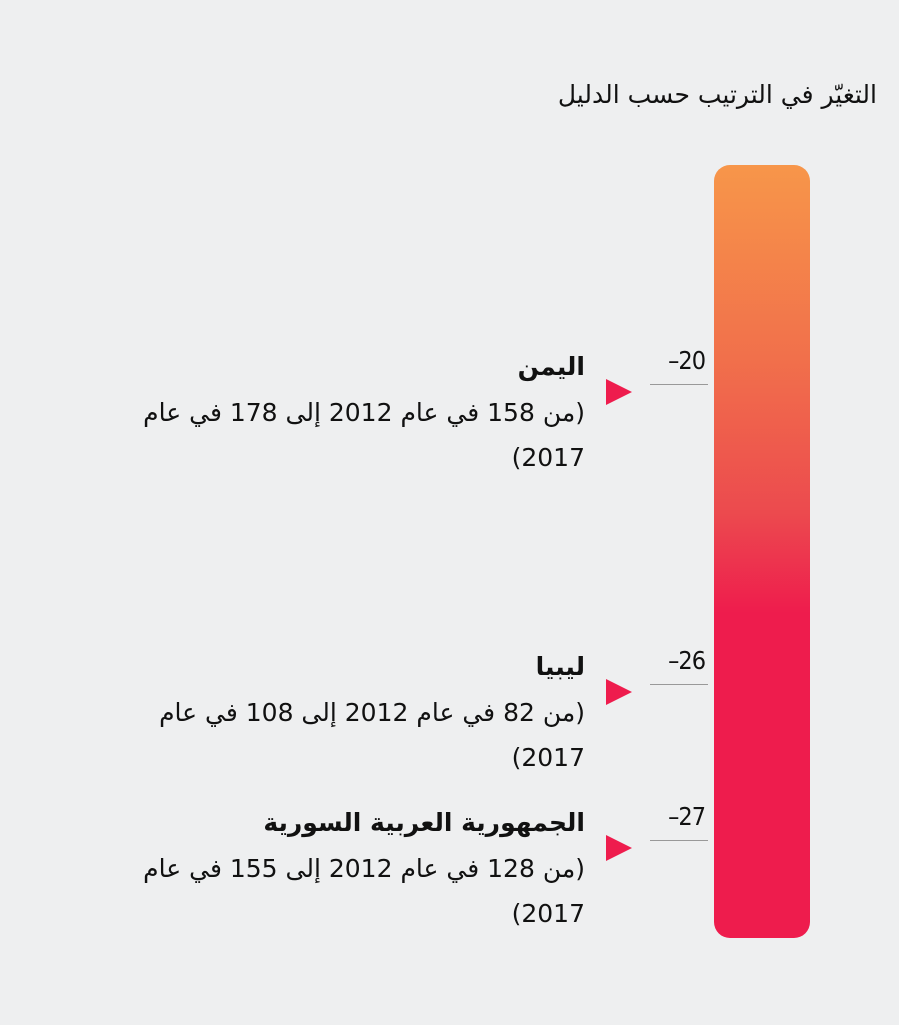 This screenshot has height=1025, width=899. I want to click on item-change: –27, so click(687, 816).